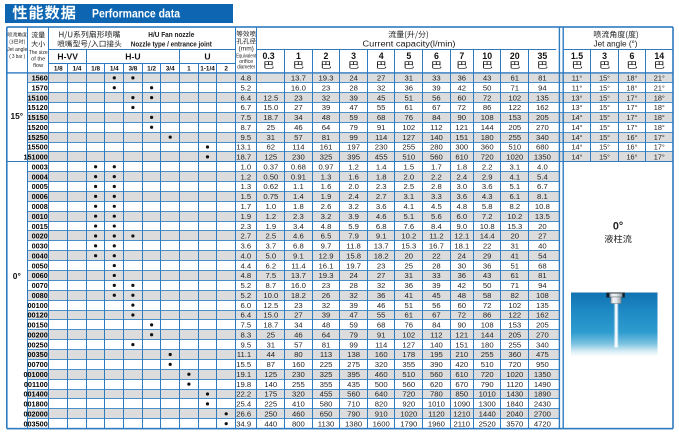  I want to click on svg-text: 32, so click(381, 285).